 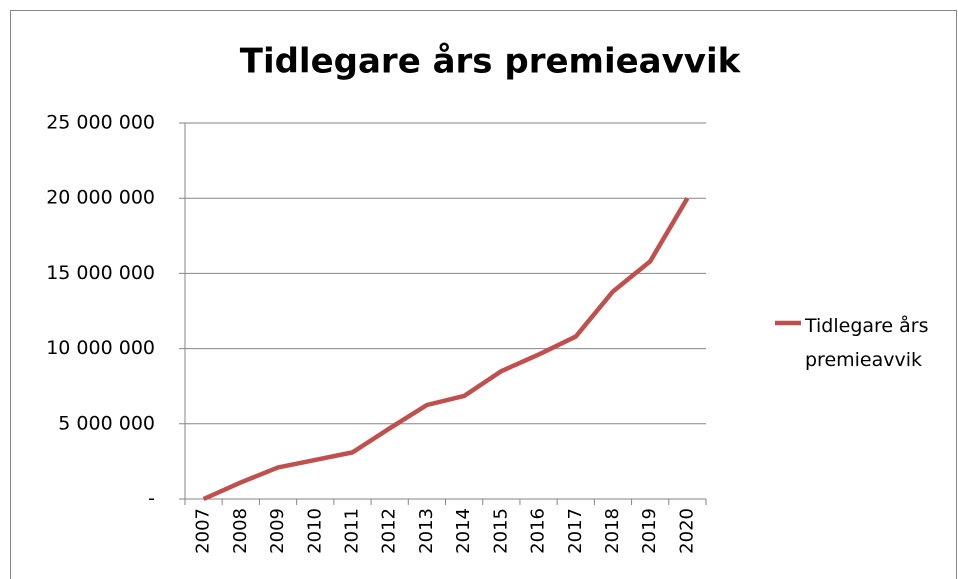 I want to click on x-tick-label: 2016, so click(x=538, y=531).